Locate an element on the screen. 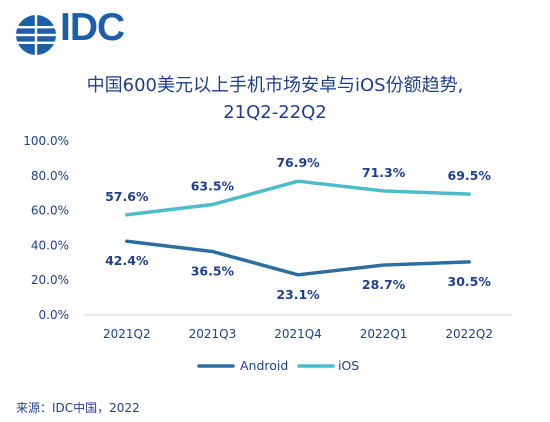 Image resolution: width=550 pixels, height=422 pixels. chart-title-line1: 中国600美元以上手机市场安卓与iOS份额趋势, is located at coordinates (275, 85).